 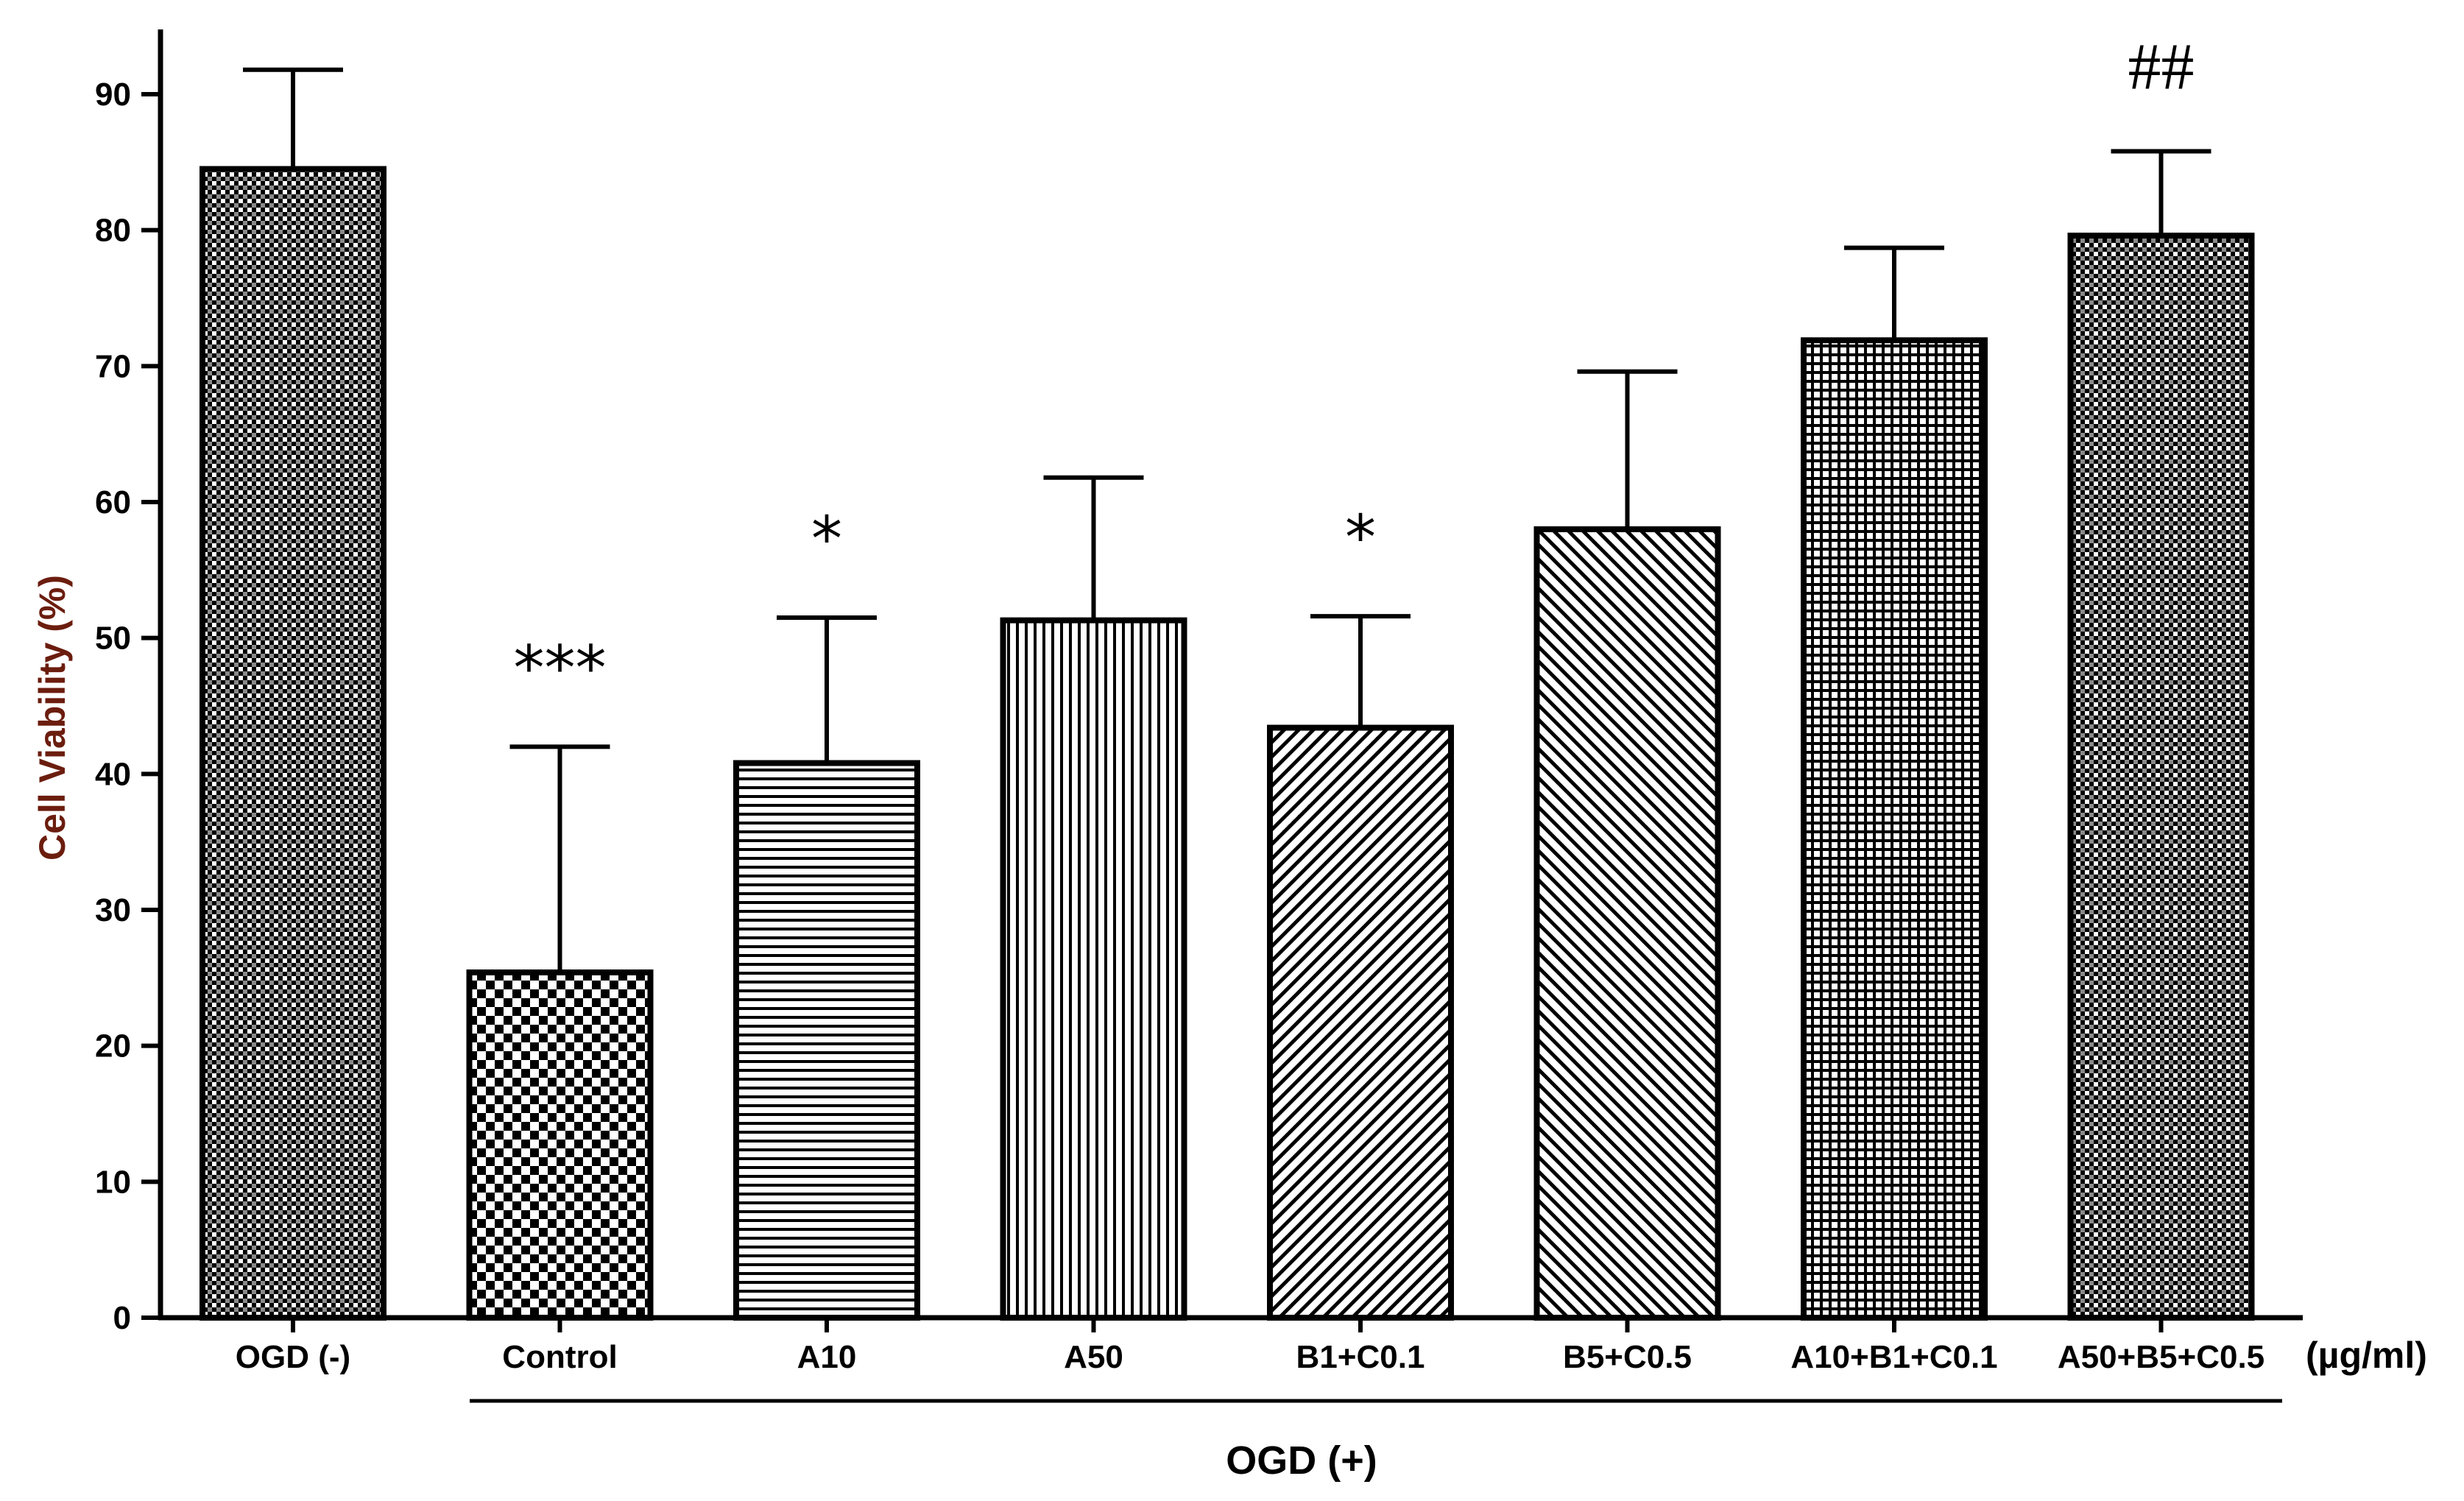 What do you see at coordinates (293, 743) in the screenshot?
I see `bar-ogd` at bounding box center [293, 743].